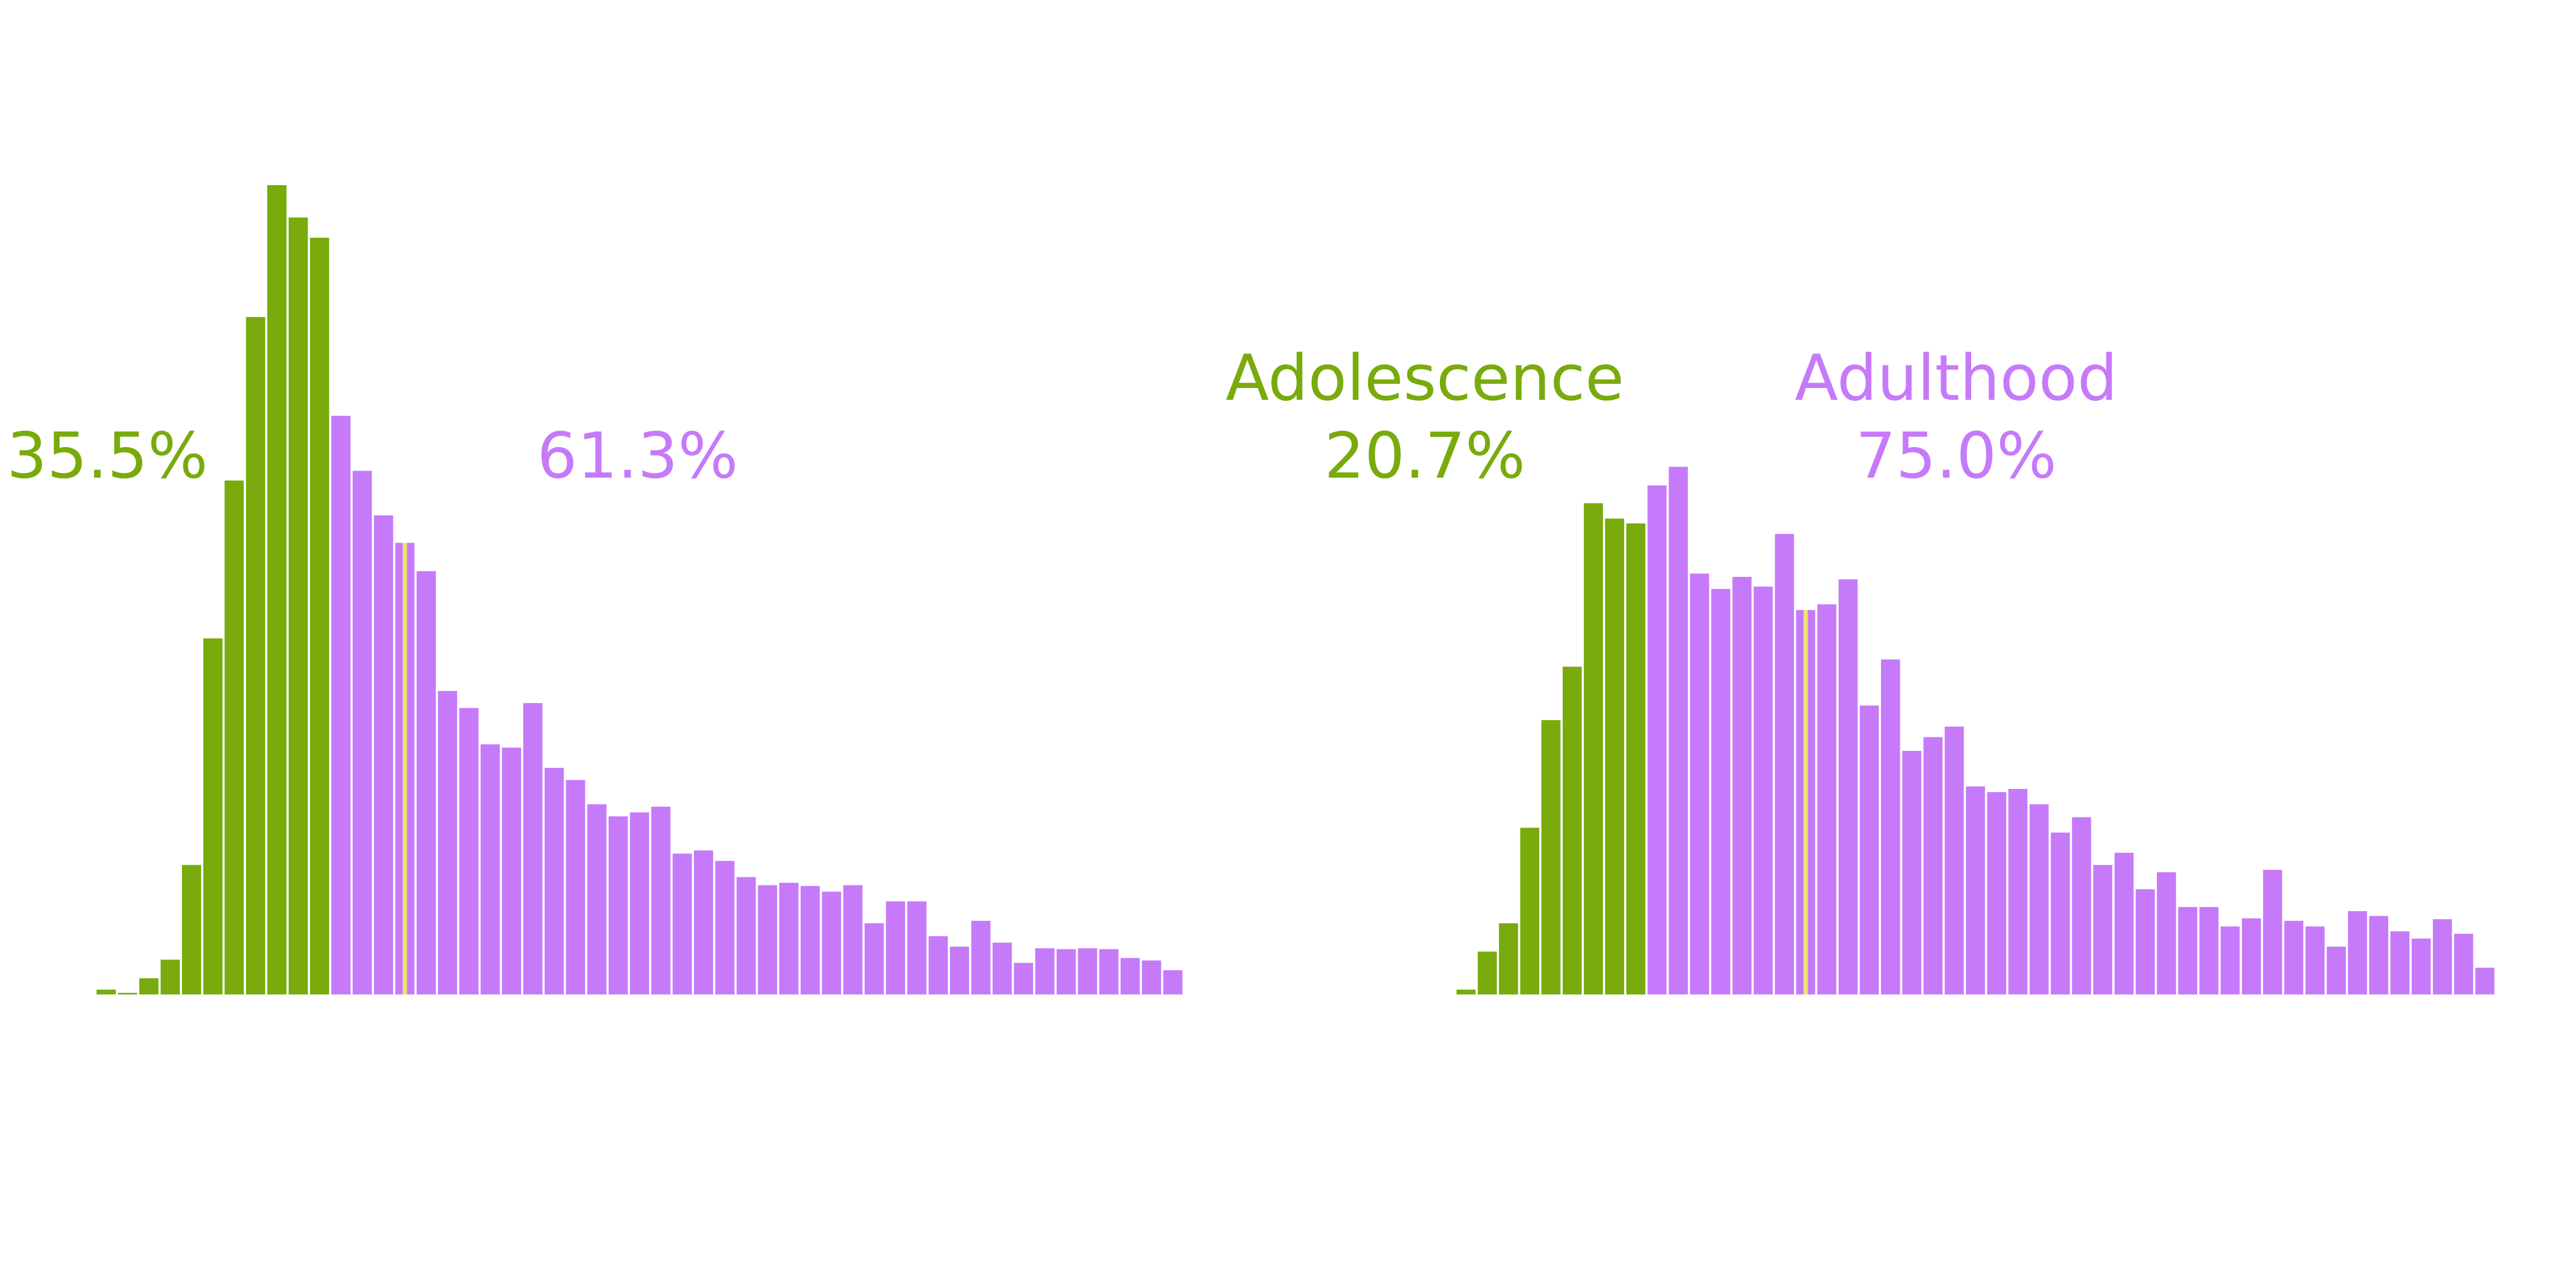 The width and height of the screenshot is (2576, 1288). Describe the element at coordinates (404, 768) in the screenshot. I see `median-marker-left` at that location.